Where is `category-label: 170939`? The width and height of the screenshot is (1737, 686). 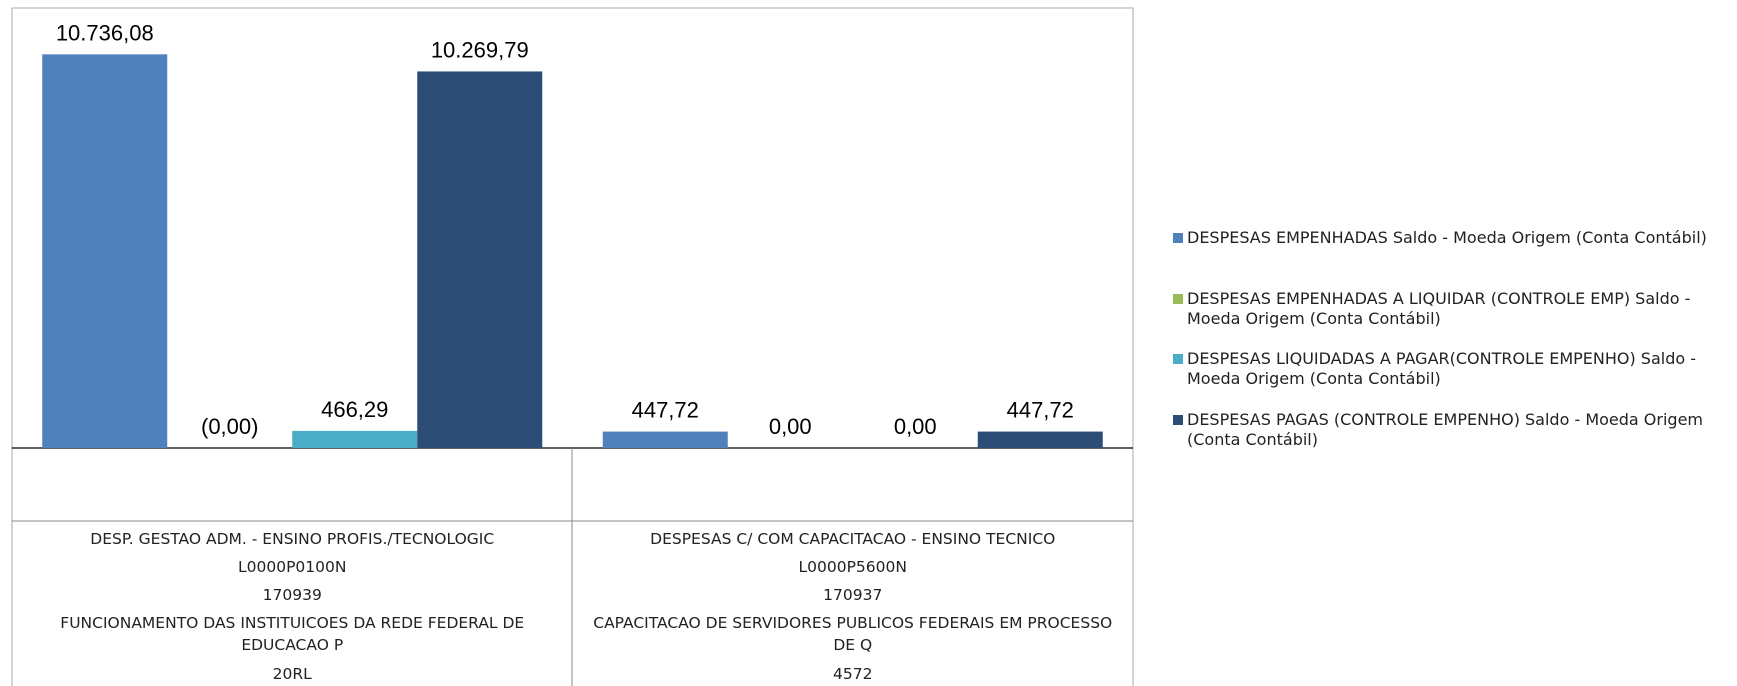 category-label: 170939 is located at coordinates (292, 595).